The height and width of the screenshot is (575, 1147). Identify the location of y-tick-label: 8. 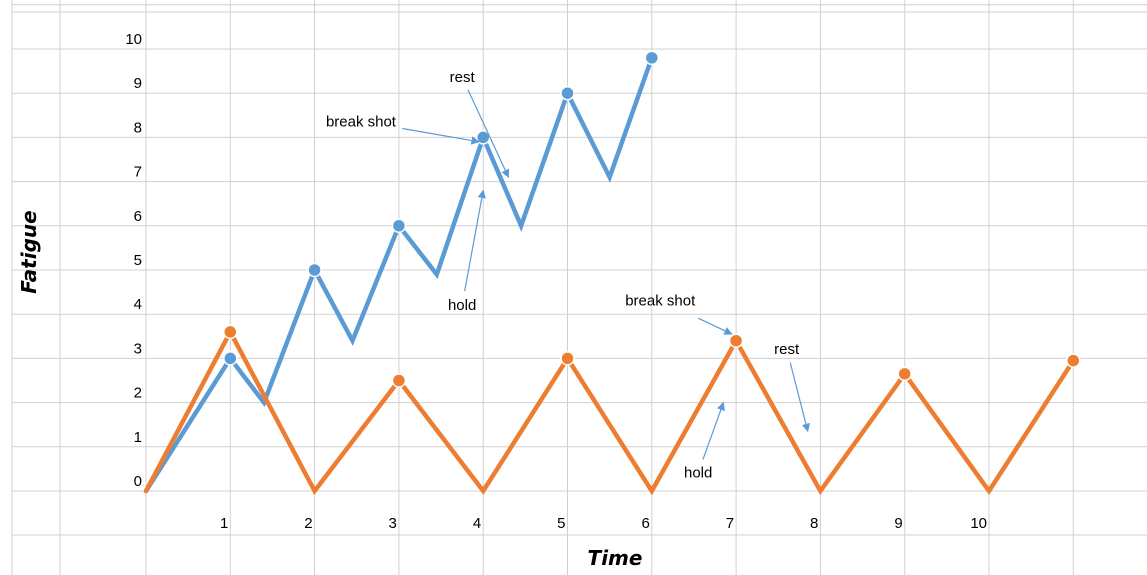
(138, 127).